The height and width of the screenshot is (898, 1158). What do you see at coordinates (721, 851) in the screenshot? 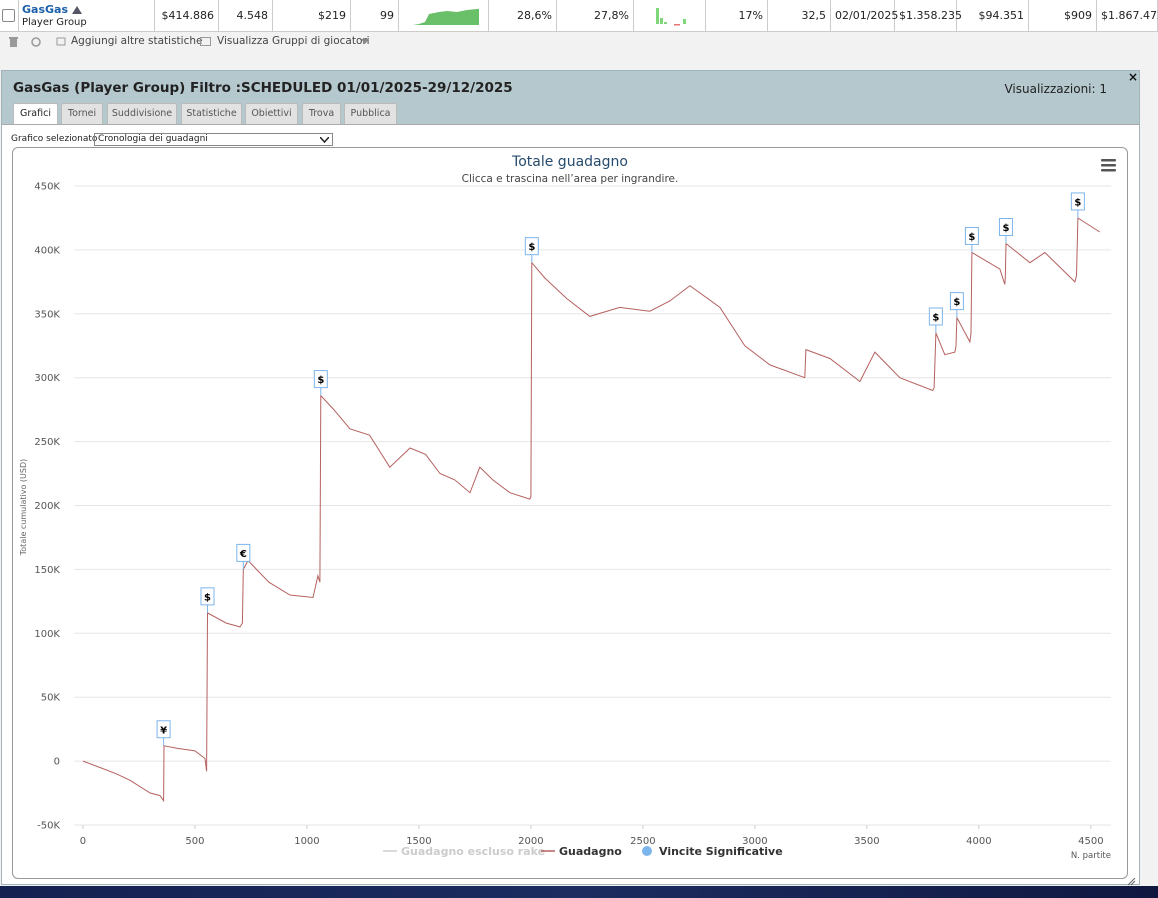
I see `legend-label: Vincite Significative` at bounding box center [721, 851].